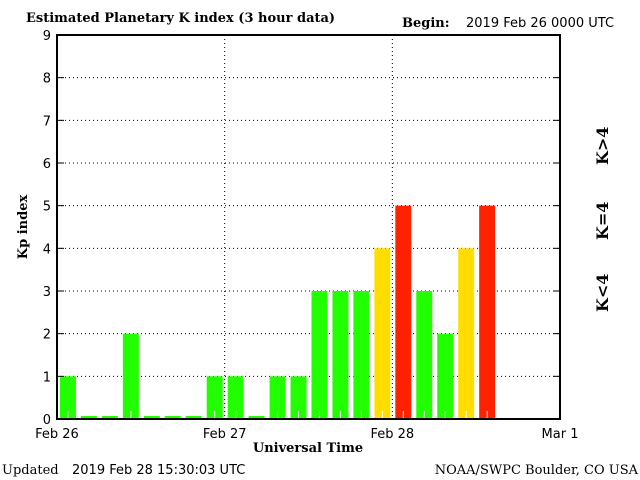 The height and width of the screenshot is (480, 640). What do you see at coordinates (560, 434) in the screenshot?
I see `x-tick-label: Mar 1` at bounding box center [560, 434].